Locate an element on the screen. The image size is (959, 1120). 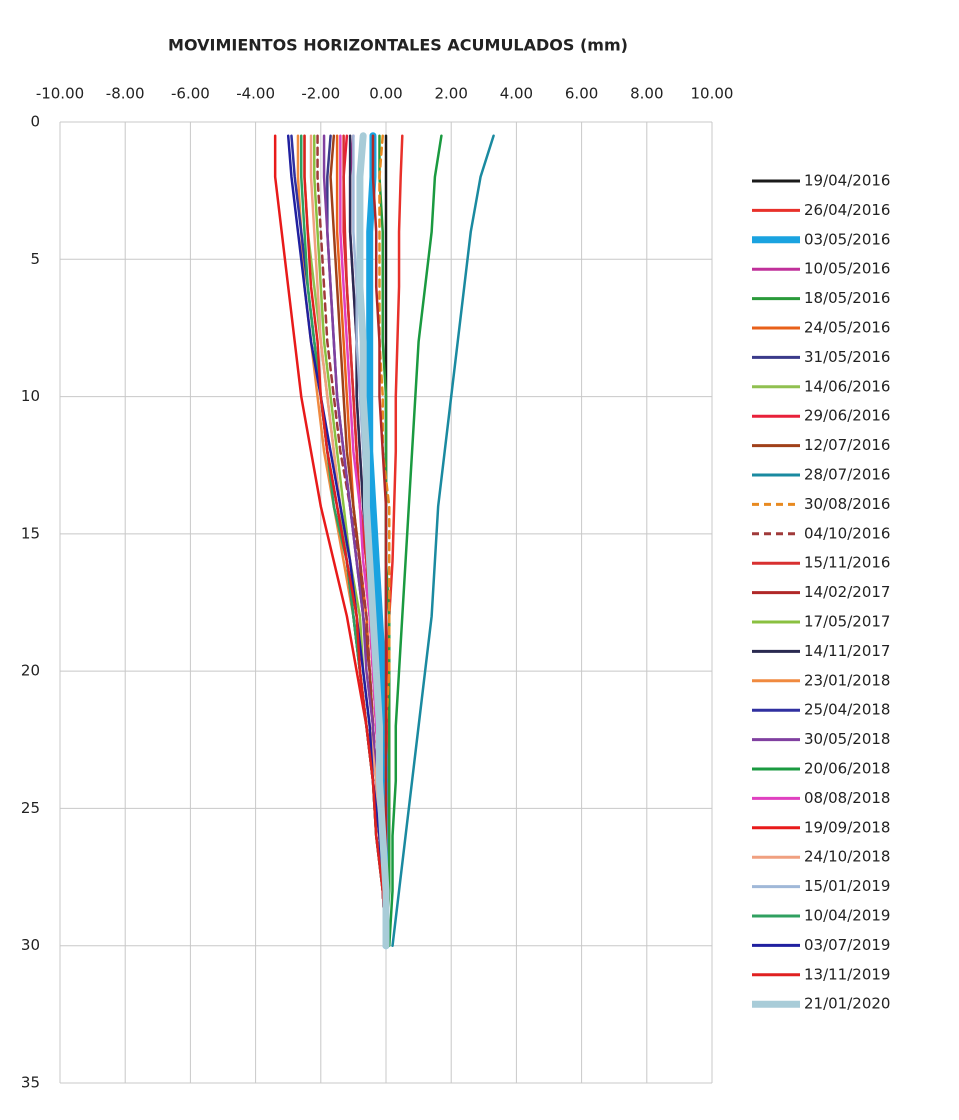
legend-label: 24/10/2018 is located at coordinates (847, 857).